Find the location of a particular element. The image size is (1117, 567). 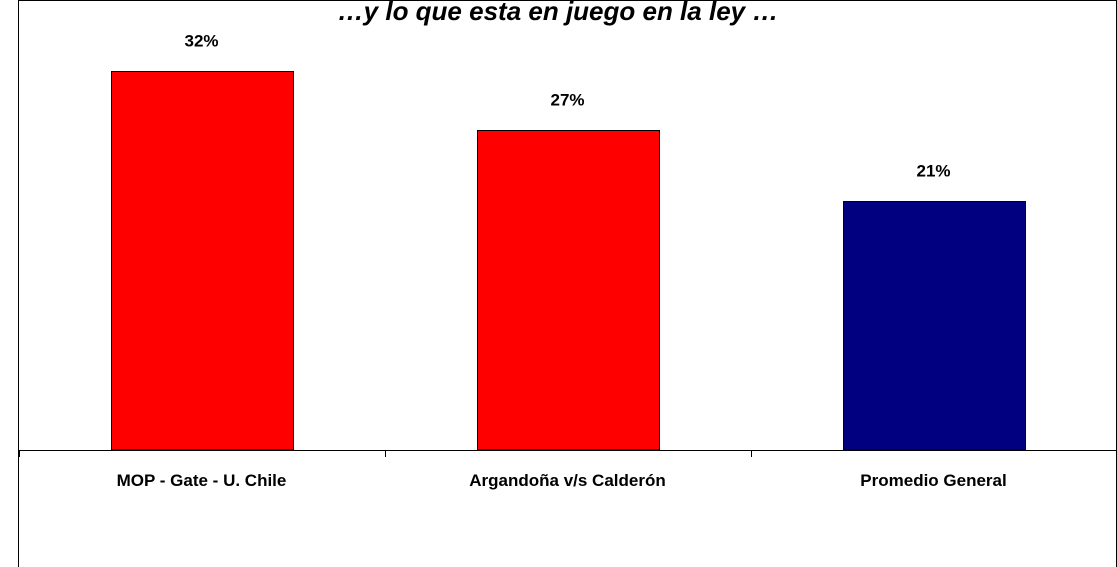

data-label: 21% is located at coordinates (933, 171).